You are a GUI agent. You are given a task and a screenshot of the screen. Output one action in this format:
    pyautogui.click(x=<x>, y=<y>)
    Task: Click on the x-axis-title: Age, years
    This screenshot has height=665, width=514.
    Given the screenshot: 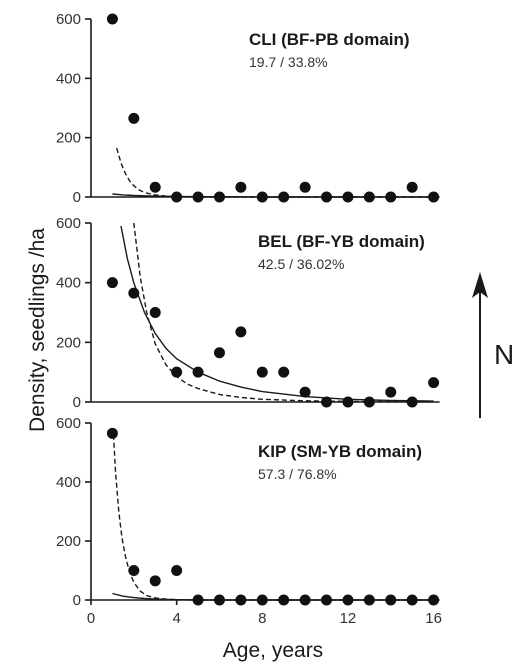 What is the action you would take?
    pyautogui.click(x=273, y=650)
    